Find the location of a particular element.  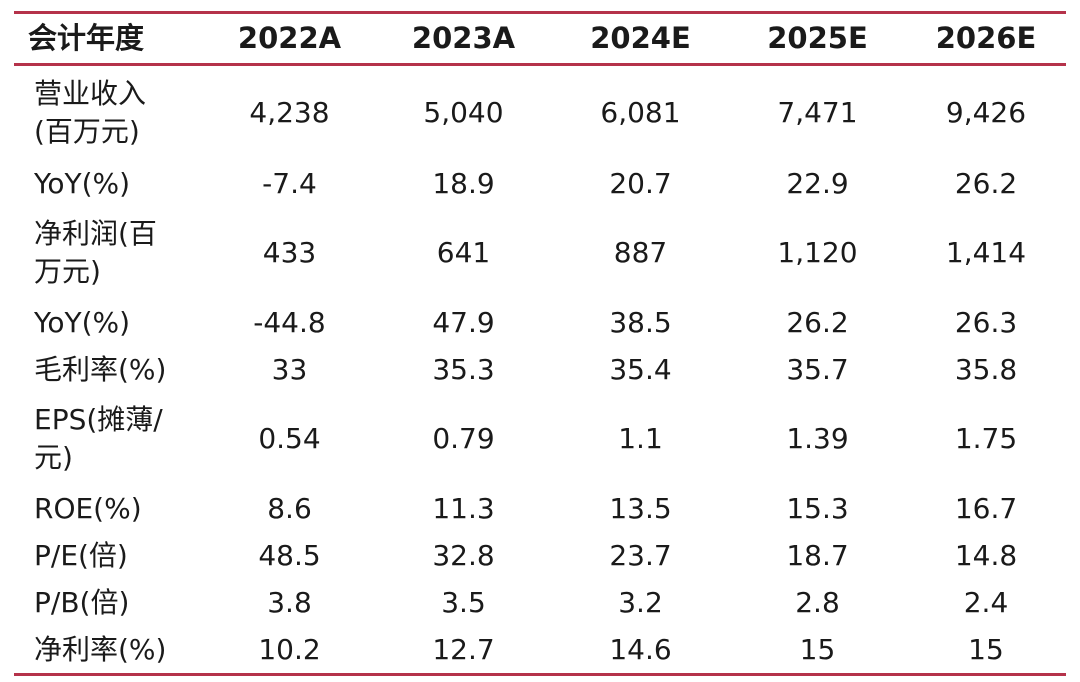

table-row: 净利率(%) 10.2 12.7 14.6 15 15 is located at coordinates (540, 650).